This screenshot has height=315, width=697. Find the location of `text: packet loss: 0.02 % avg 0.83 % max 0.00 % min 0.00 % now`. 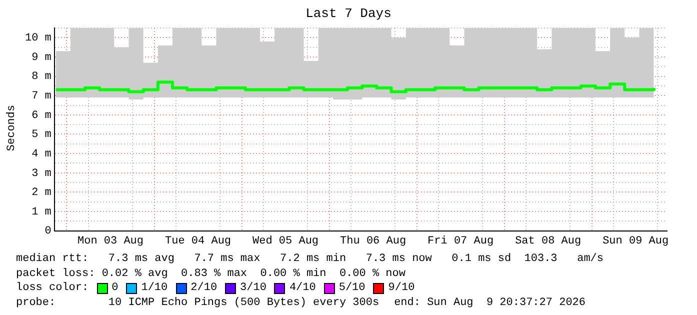

text: packet loss: 0.02 % avg 0.83 % max 0.00 % min 0.00 % now is located at coordinates (211, 273).